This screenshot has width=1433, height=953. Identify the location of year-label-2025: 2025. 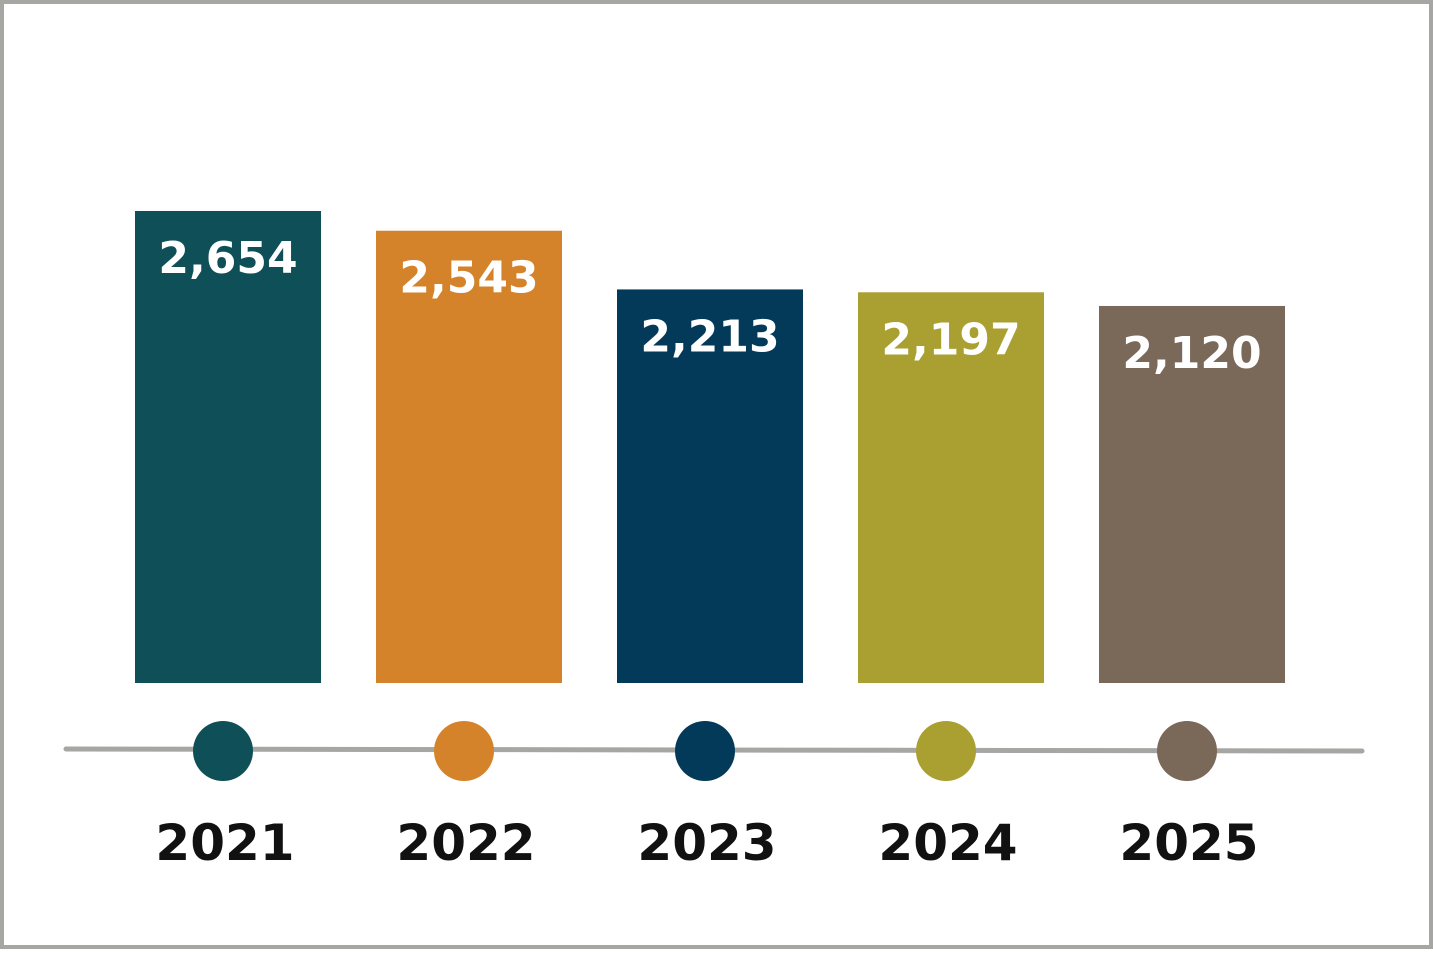
(1188, 843).